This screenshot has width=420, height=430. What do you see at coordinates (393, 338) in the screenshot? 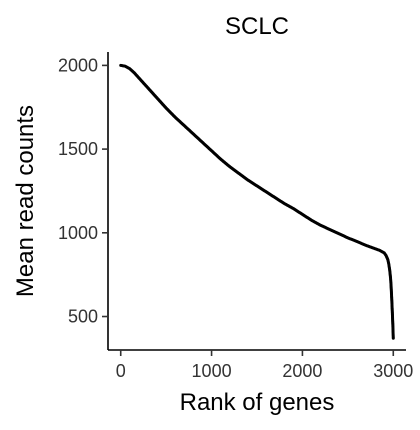
I see `data-point` at bounding box center [393, 338].